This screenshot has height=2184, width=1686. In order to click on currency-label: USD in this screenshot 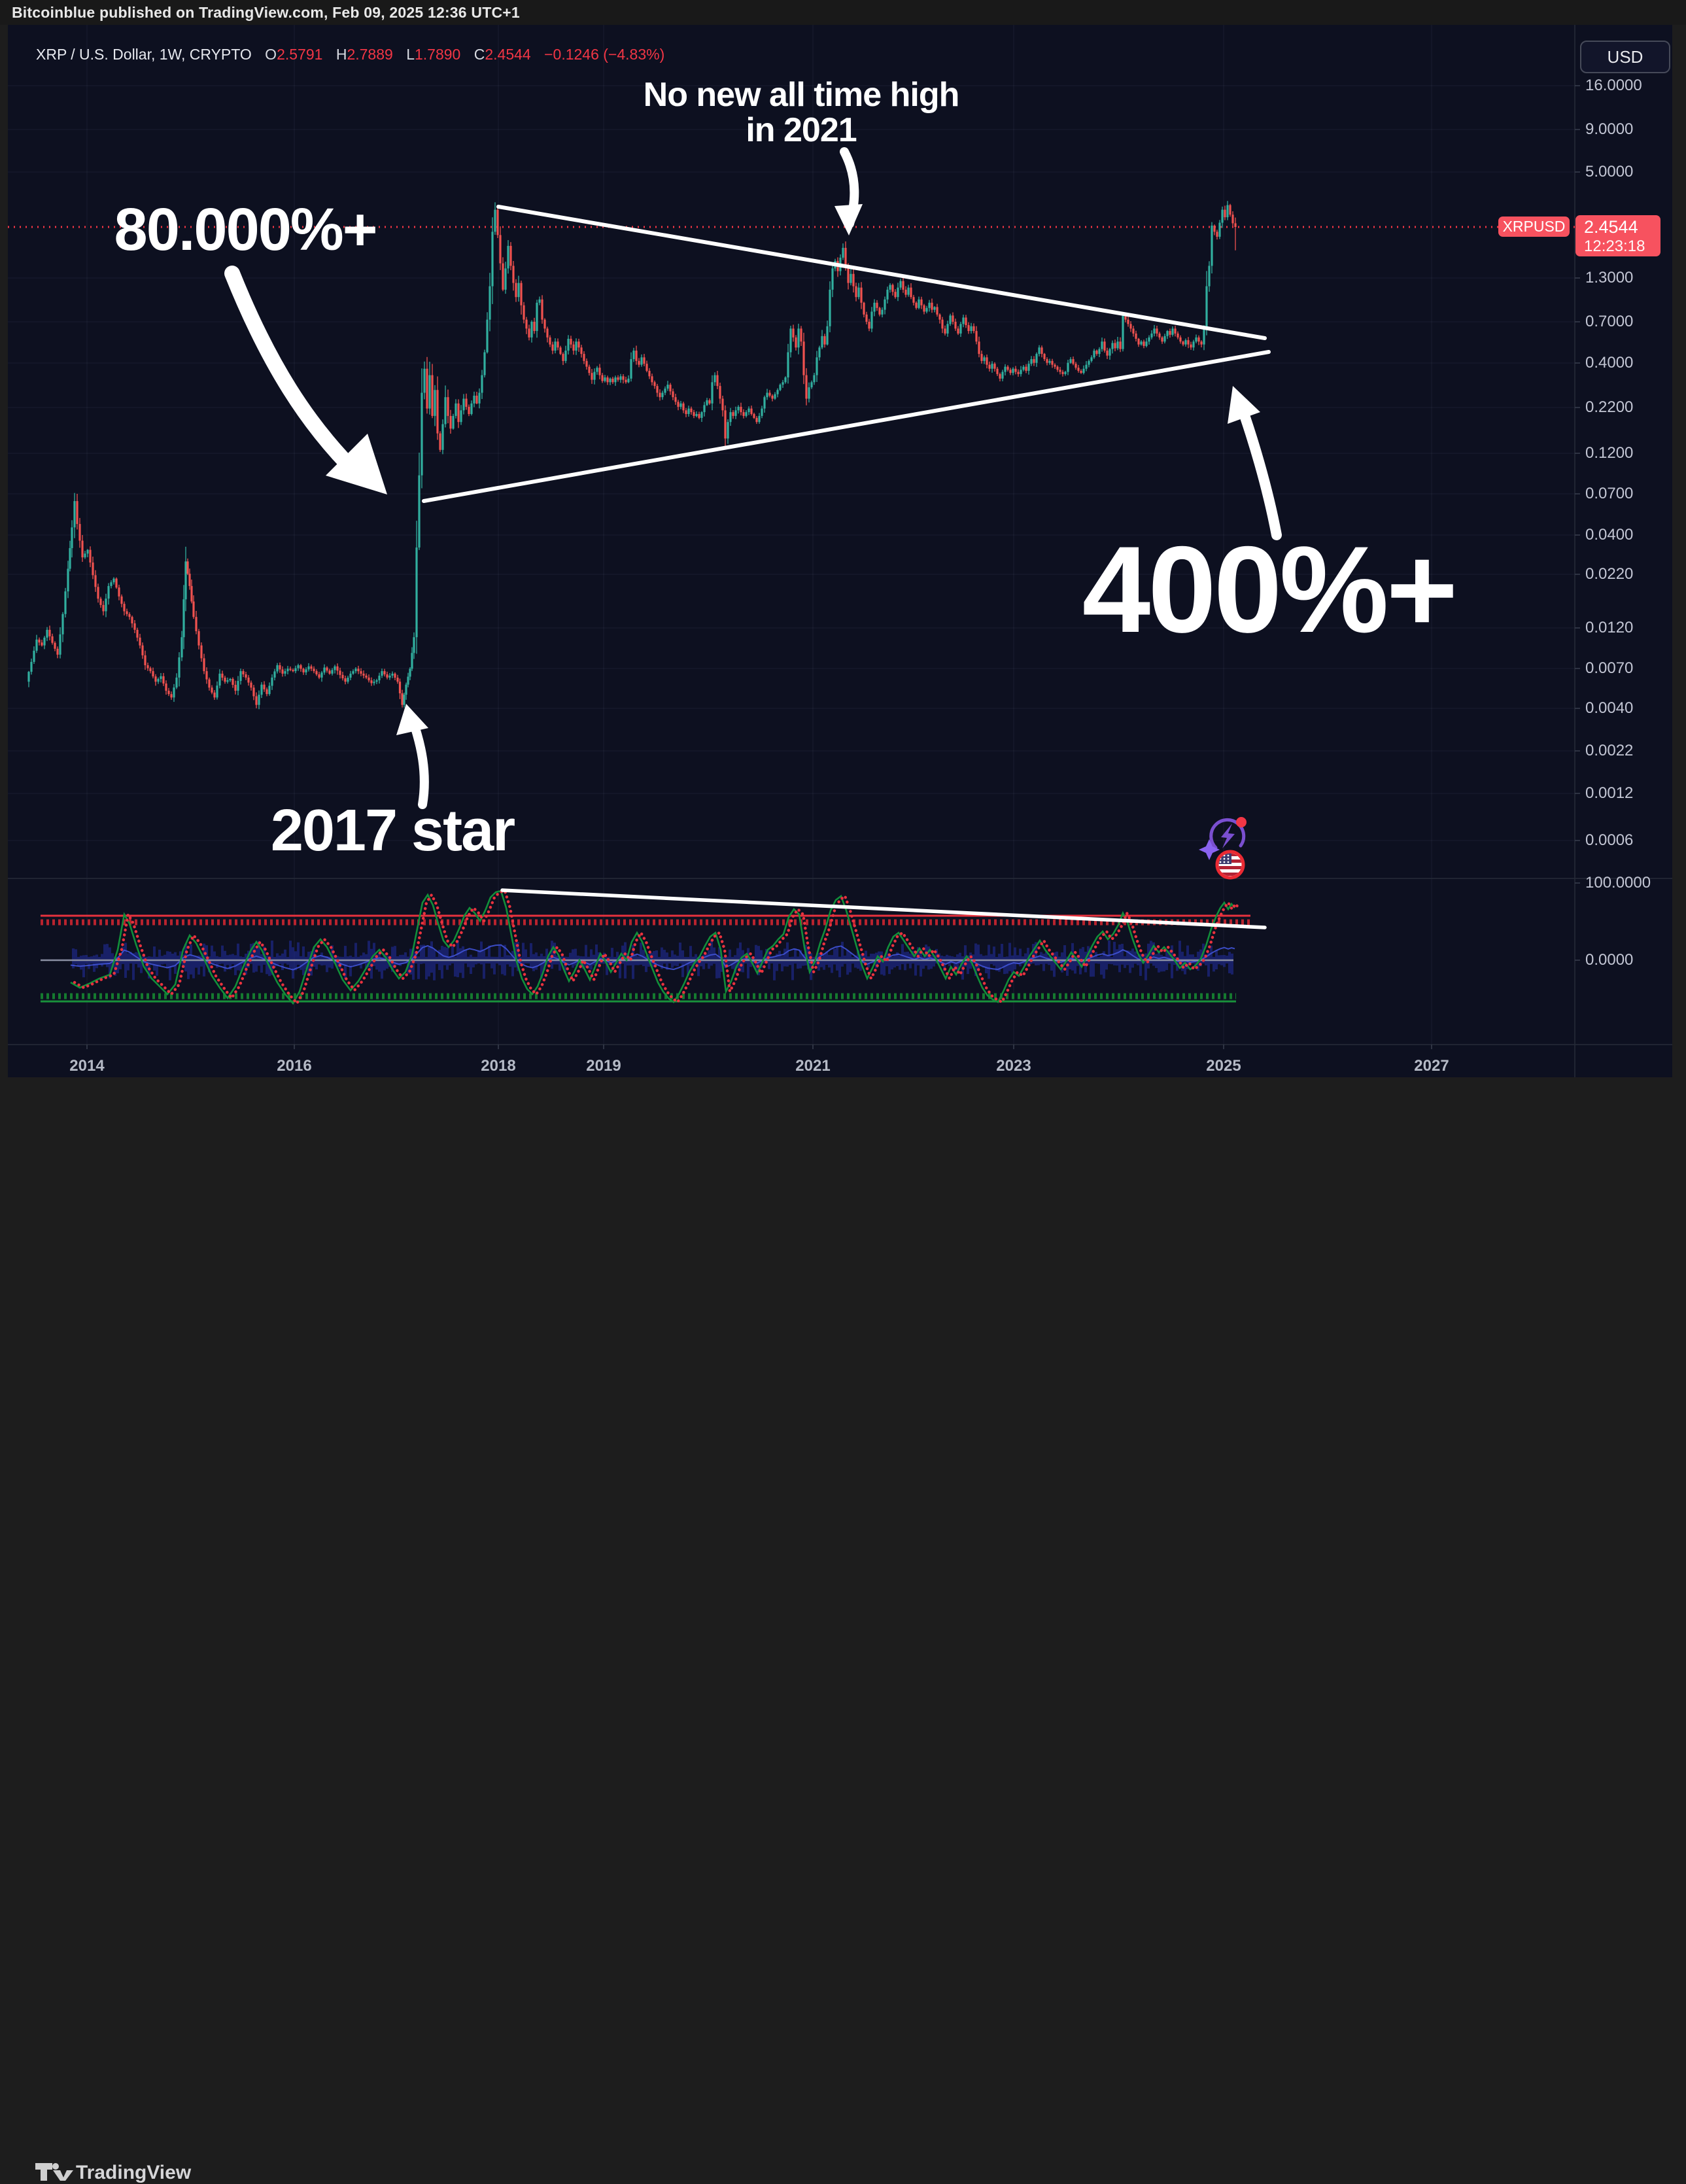, I will do `click(1625, 56)`.